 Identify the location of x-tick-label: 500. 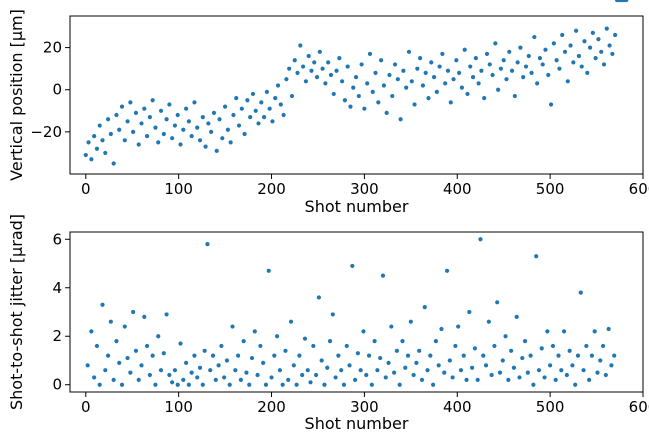
(550, 189).